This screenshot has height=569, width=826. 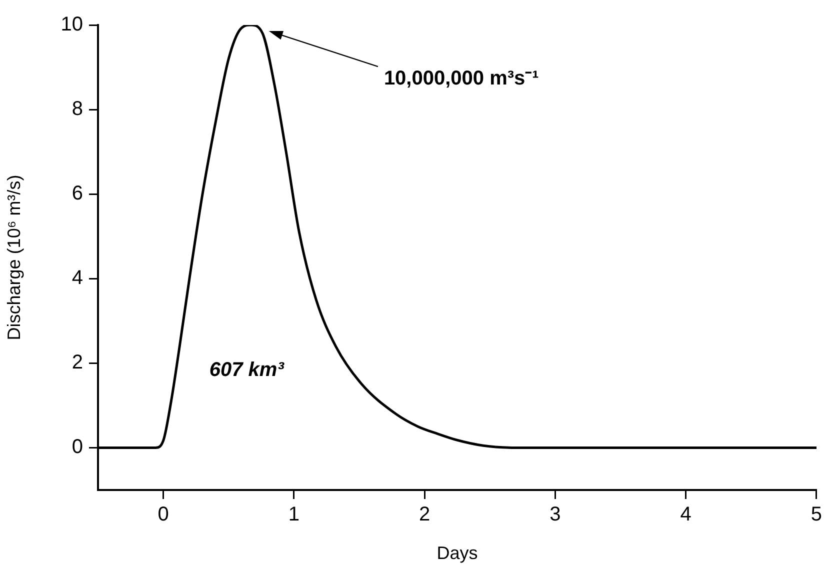 What do you see at coordinates (247, 370) in the screenshot?
I see `annotation: 607 km³` at bounding box center [247, 370].